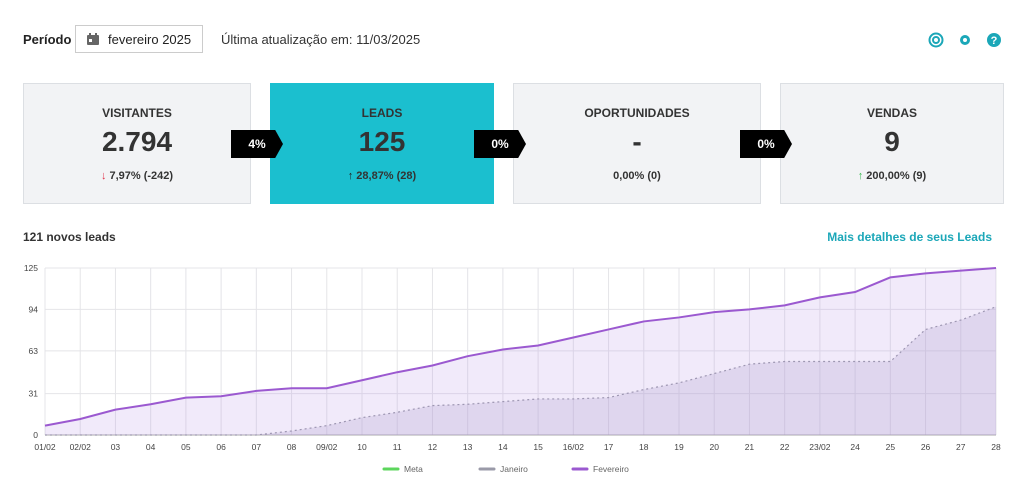 The width and height of the screenshot is (1024, 490). What do you see at coordinates (855, 447) in the screenshot?
I see `x-tick-label: 24` at bounding box center [855, 447].